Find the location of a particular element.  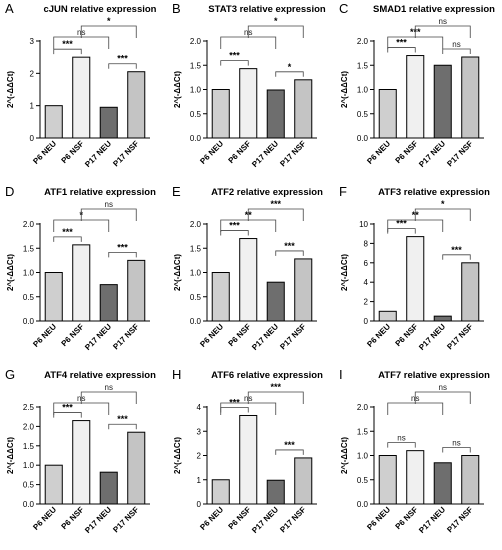

panel-title: ATF2 relative expression is located at coordinates (267, 192).